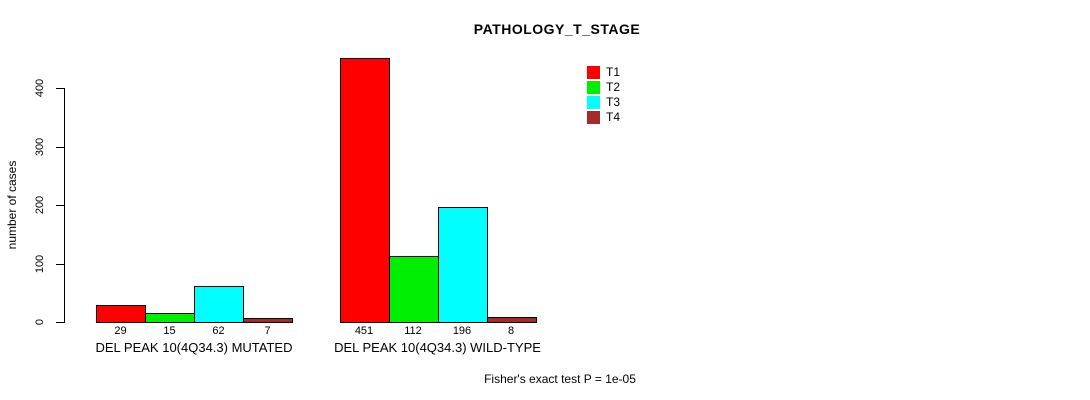 This screenshot has height=400, width=1090. Describe the element at coordinates (120, 331) in the screenshot. I see `bar-value-label: 29` at that location.